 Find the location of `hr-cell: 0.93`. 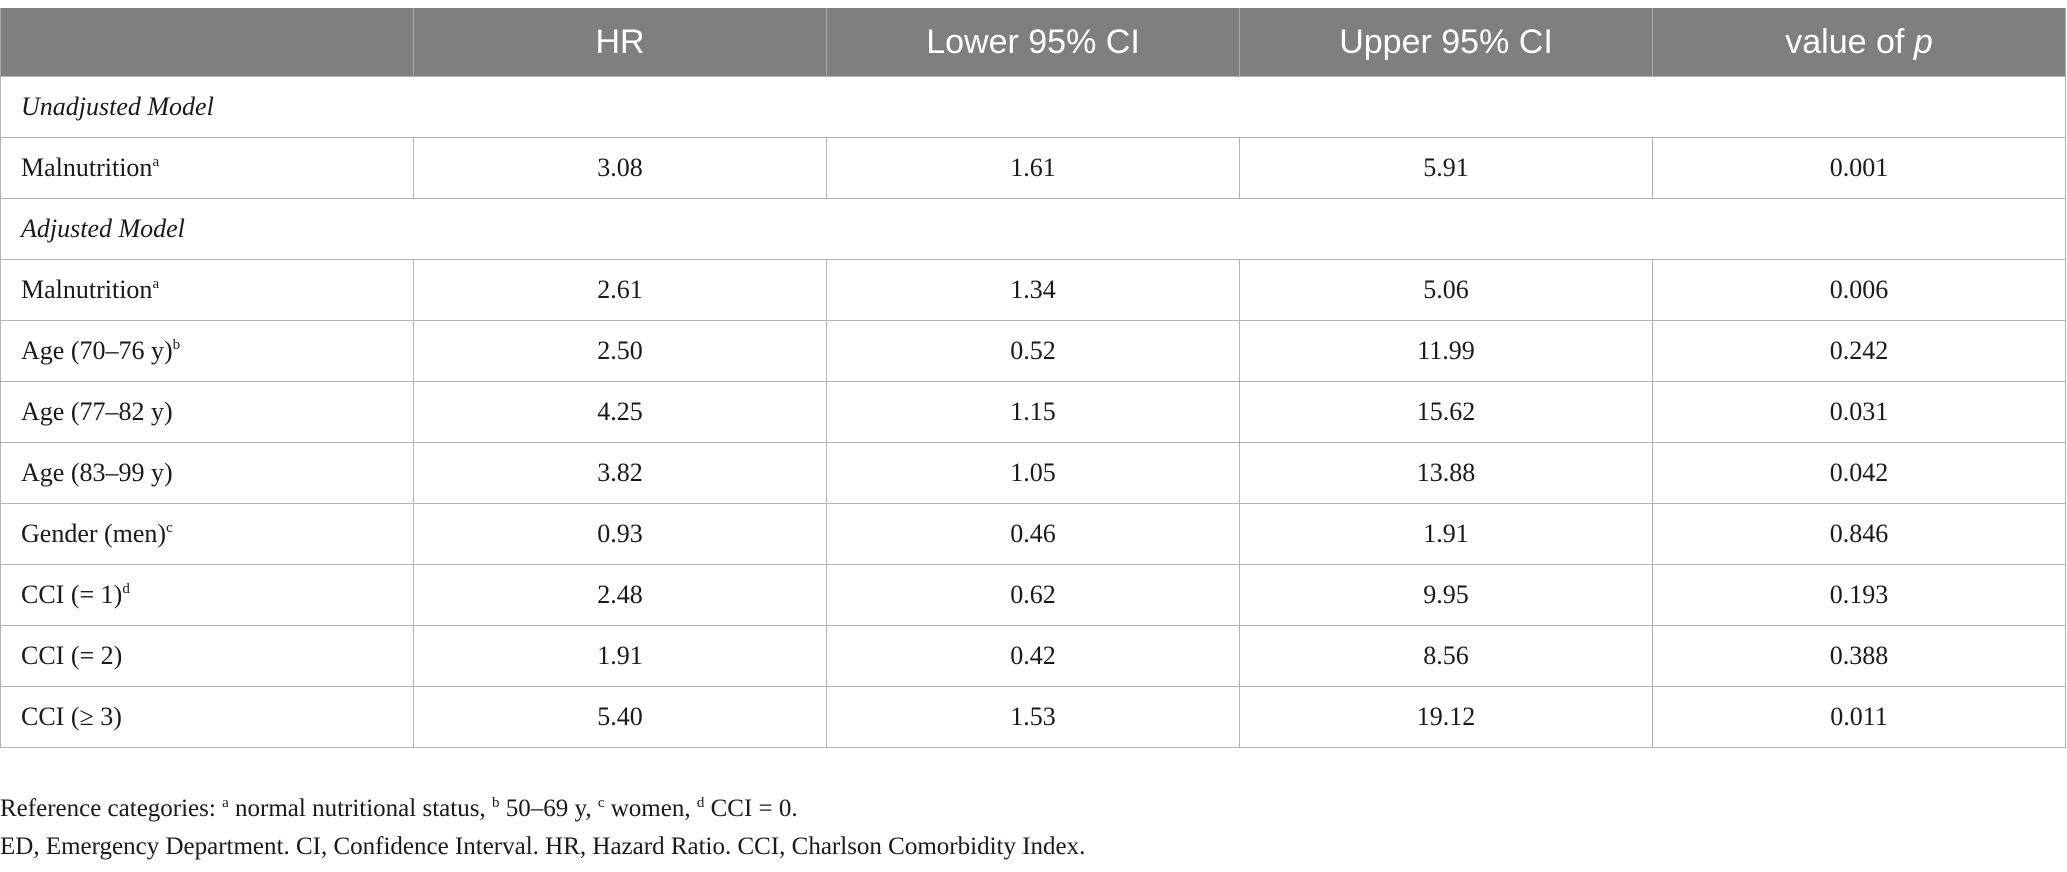

hr-cell: 0.93 is located at coordinates (620, 534).